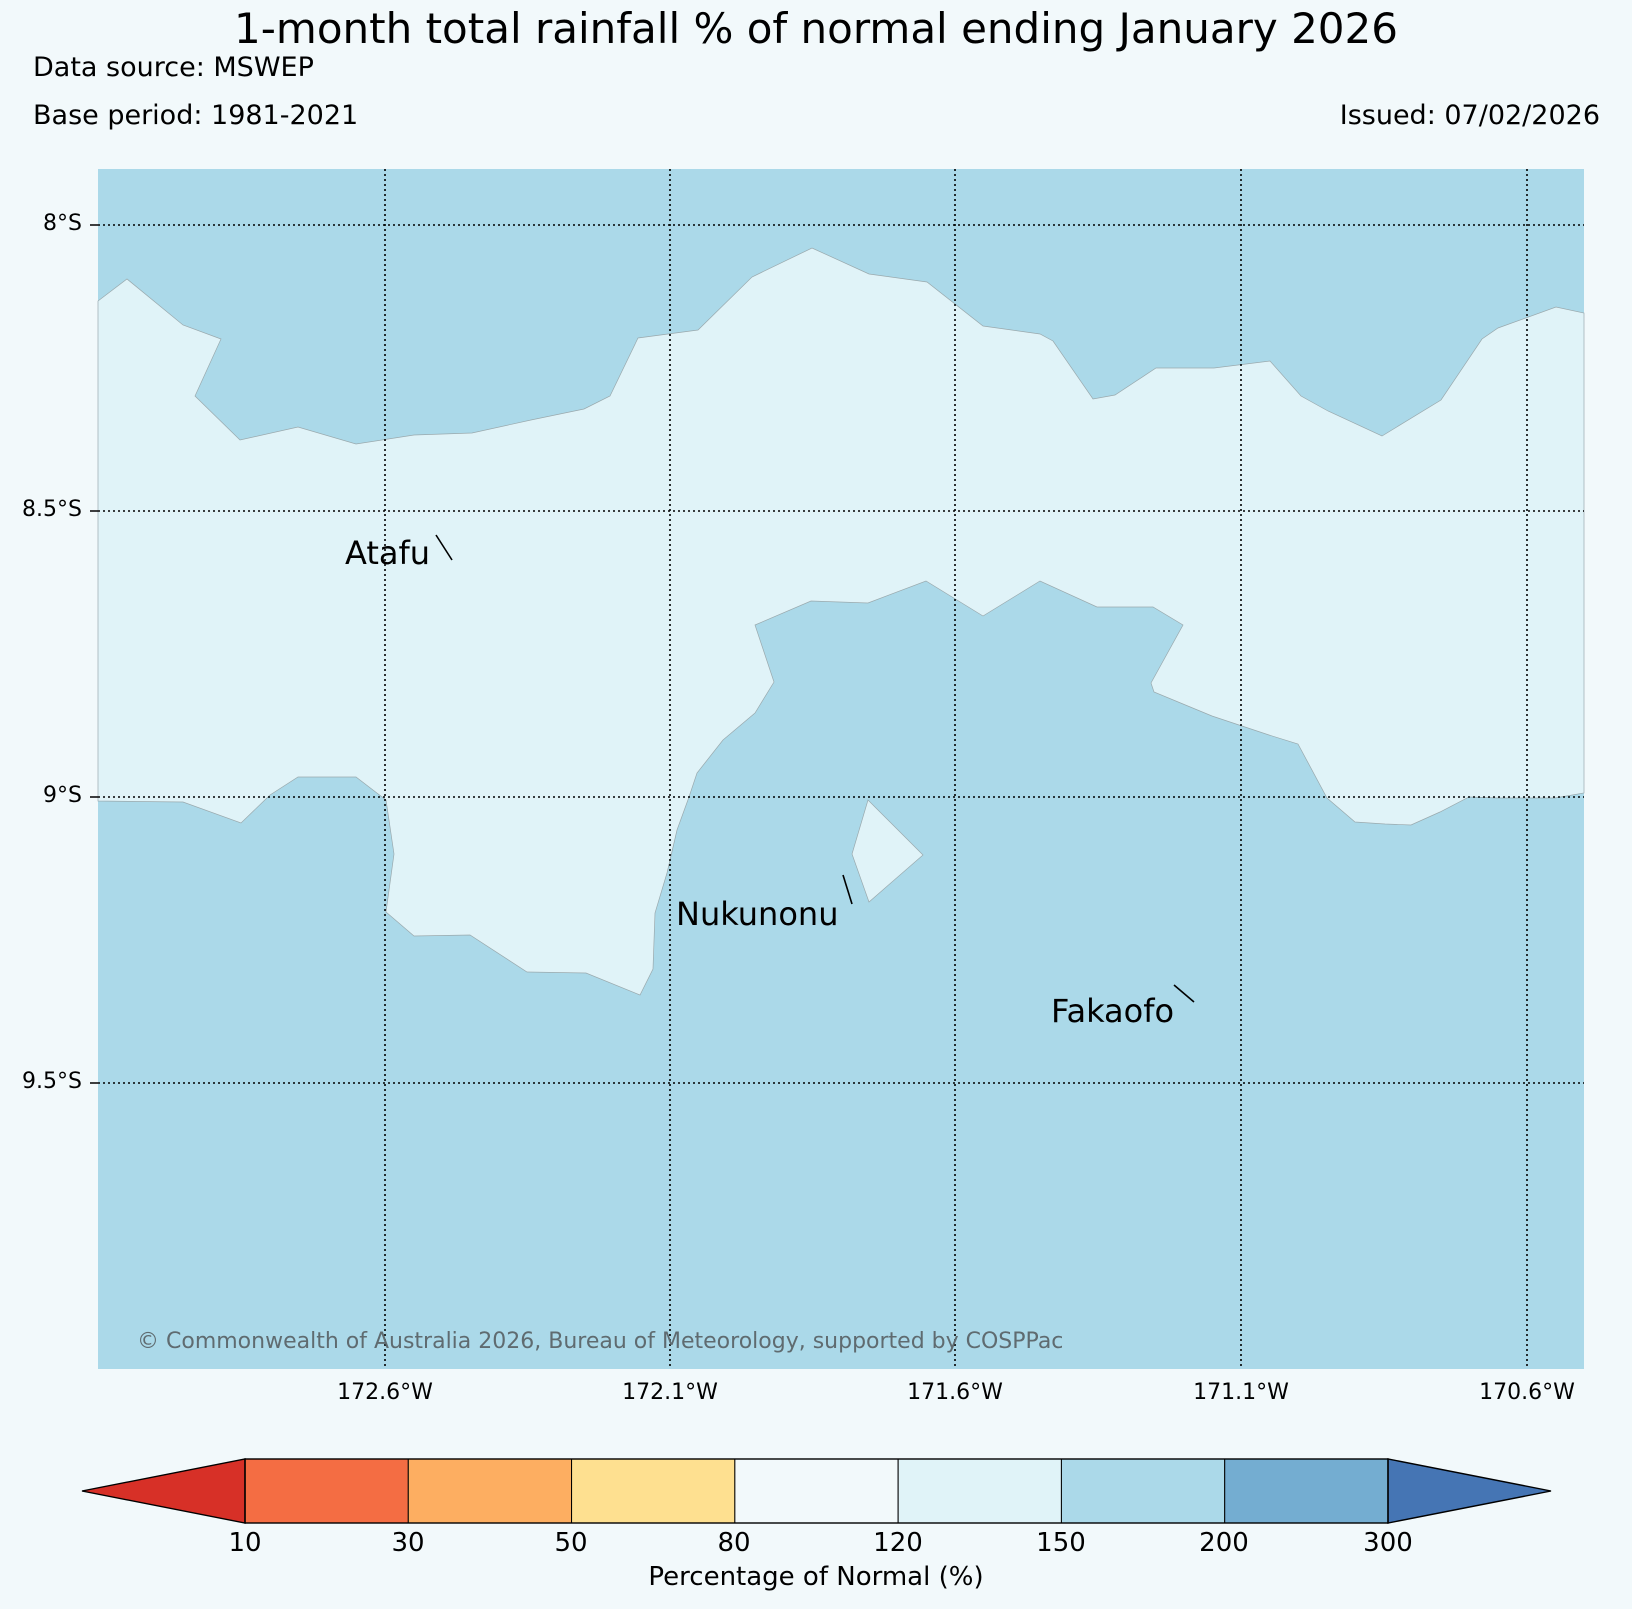  I want to click on place-fakaofo: Fakaofo, so click(1113, 1011).